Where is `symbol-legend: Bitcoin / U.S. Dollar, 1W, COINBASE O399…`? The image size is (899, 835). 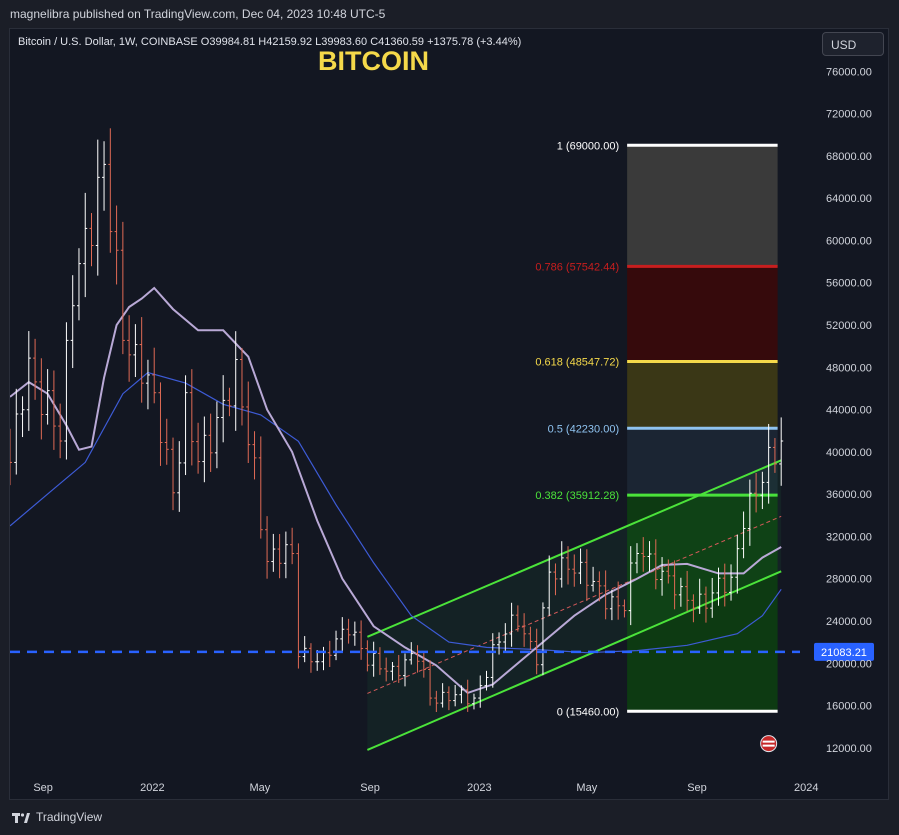
symbol-legend: Bitcoin / U.S. Dollar, 1W, COINBASE O399… is located at coordinates (270, 42).